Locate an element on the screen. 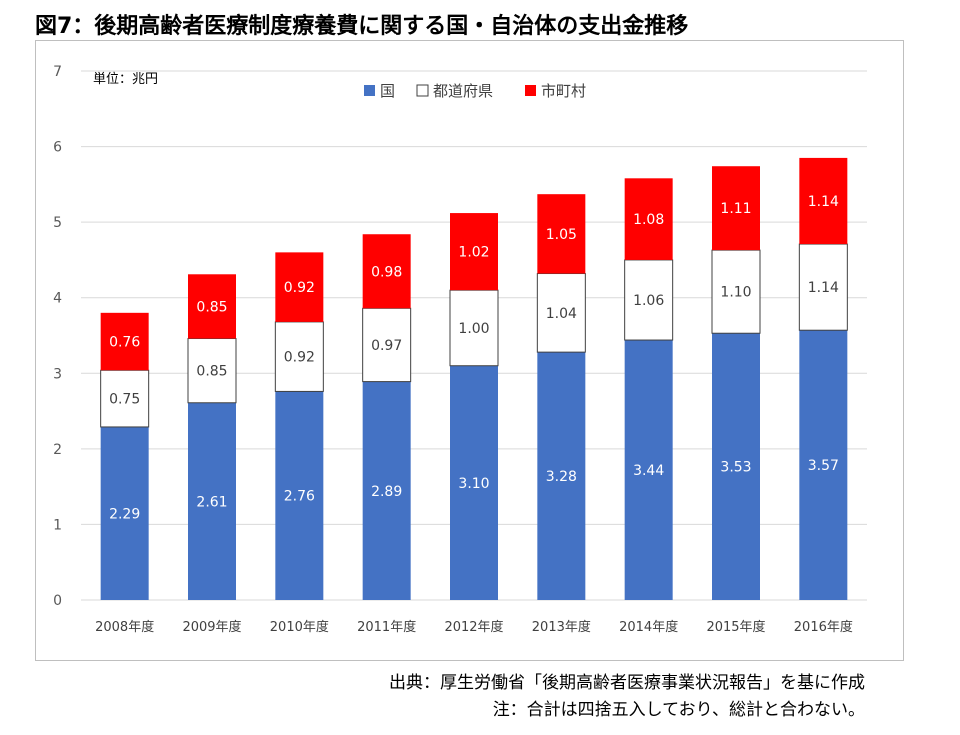 This screenshot has height=735, width=960. data-label: 0.76 is located at coordinates (124, 343).